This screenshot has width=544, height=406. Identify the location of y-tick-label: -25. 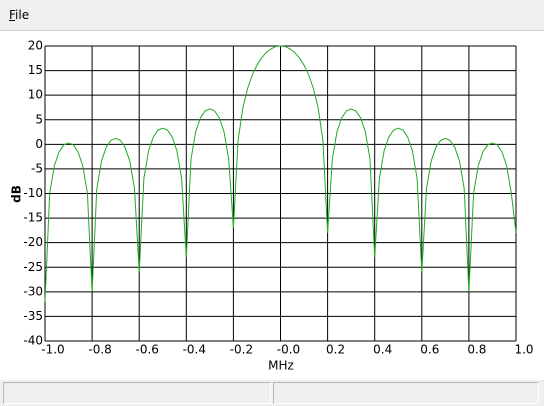
(33, 267).